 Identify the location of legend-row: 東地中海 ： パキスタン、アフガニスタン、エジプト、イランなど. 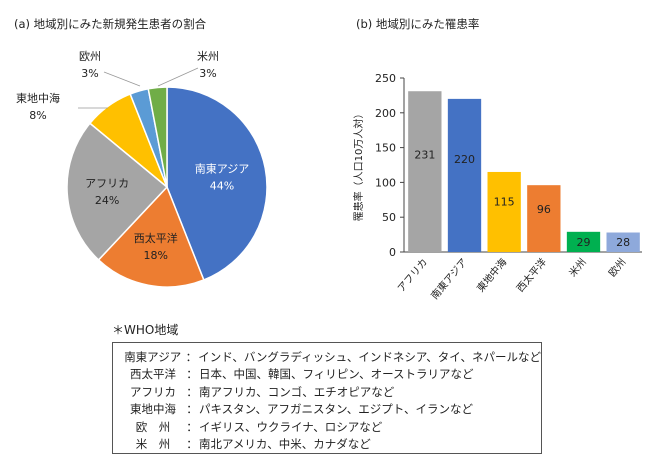
(331, 410).